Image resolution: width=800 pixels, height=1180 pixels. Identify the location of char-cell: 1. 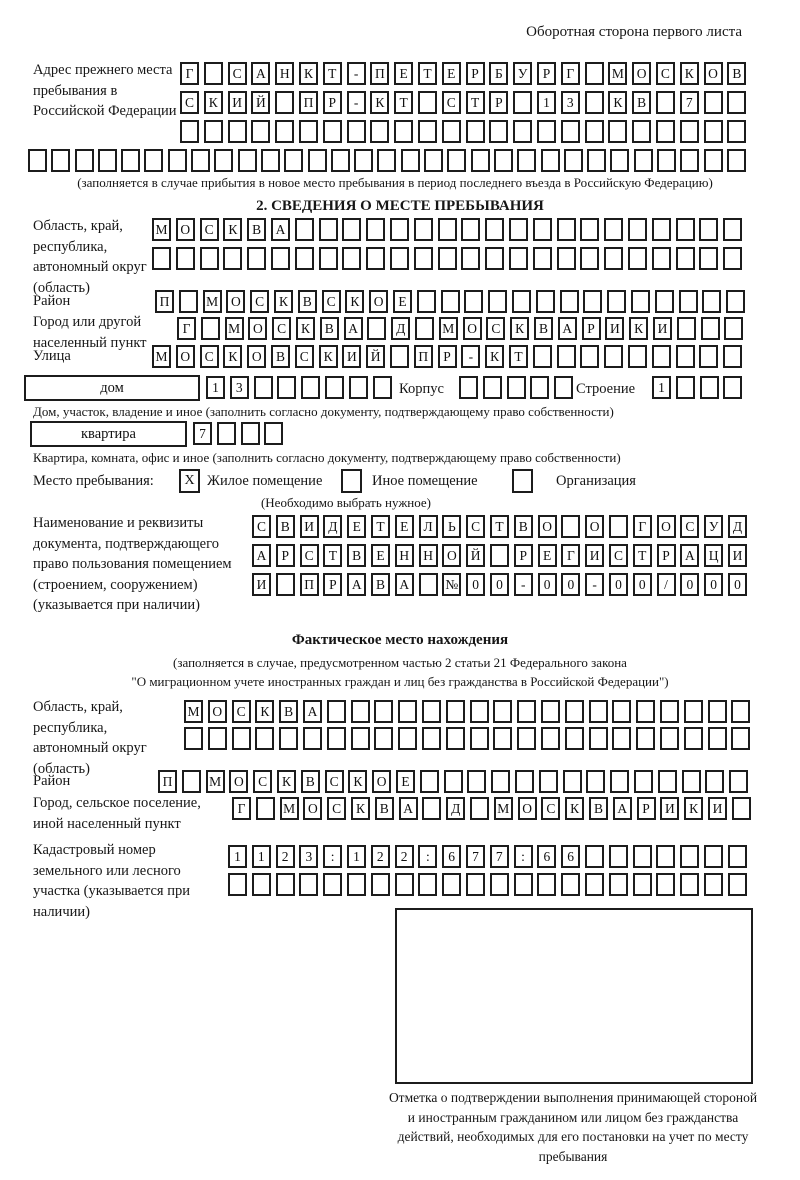
(215, 387).